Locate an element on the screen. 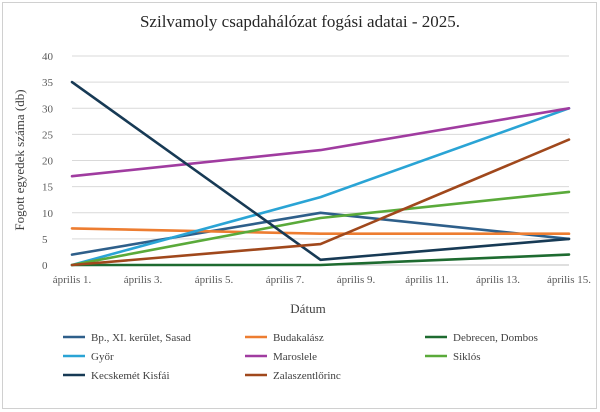 The image size is (600, 412). legend-item: Debrecen, Dombos is located at coordinates (481, 338).